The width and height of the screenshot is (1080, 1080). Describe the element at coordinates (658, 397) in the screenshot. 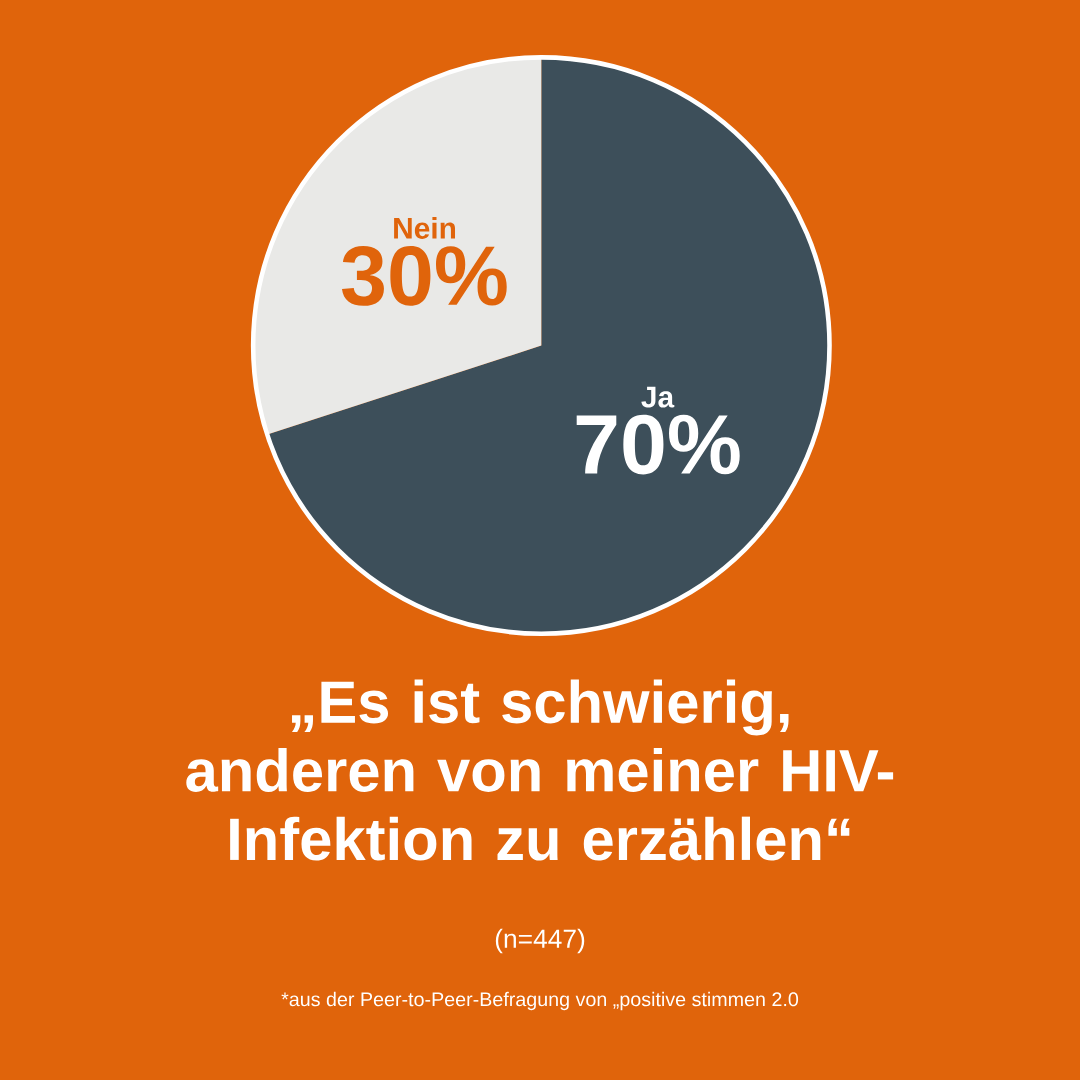

I see `slice-label: Ja` at that location.